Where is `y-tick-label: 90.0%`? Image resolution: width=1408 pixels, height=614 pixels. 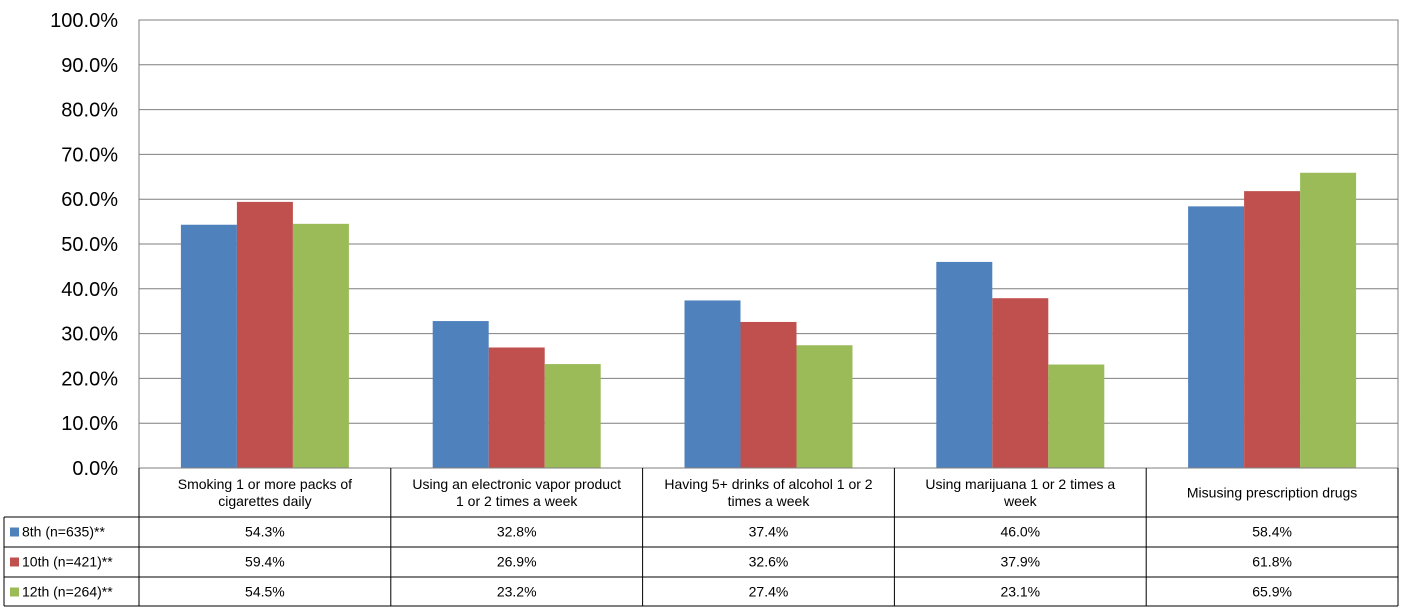 y-tick-label: 90.0% is located at coordinates (89, 66).